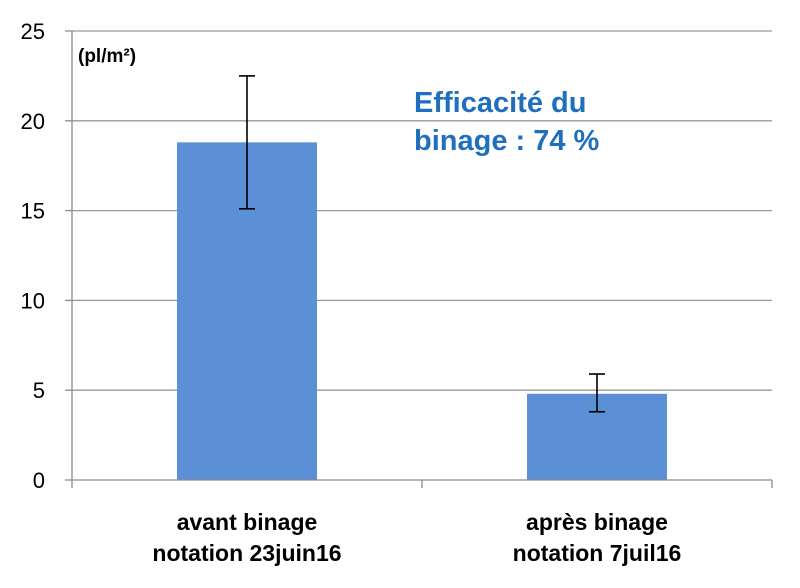  I want to click on y-tick-label: 15, so click(33, 211).